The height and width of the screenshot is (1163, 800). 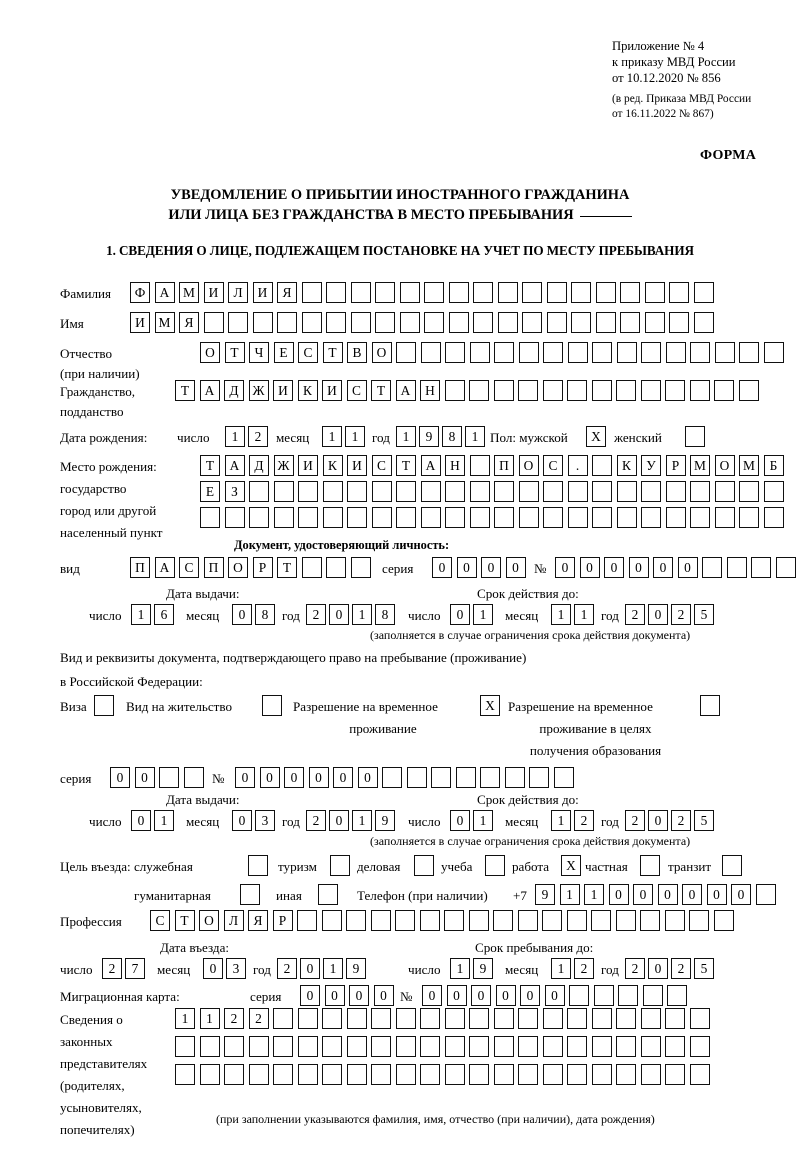 I want to click on char-cell: И, so click(x=283, y=390).